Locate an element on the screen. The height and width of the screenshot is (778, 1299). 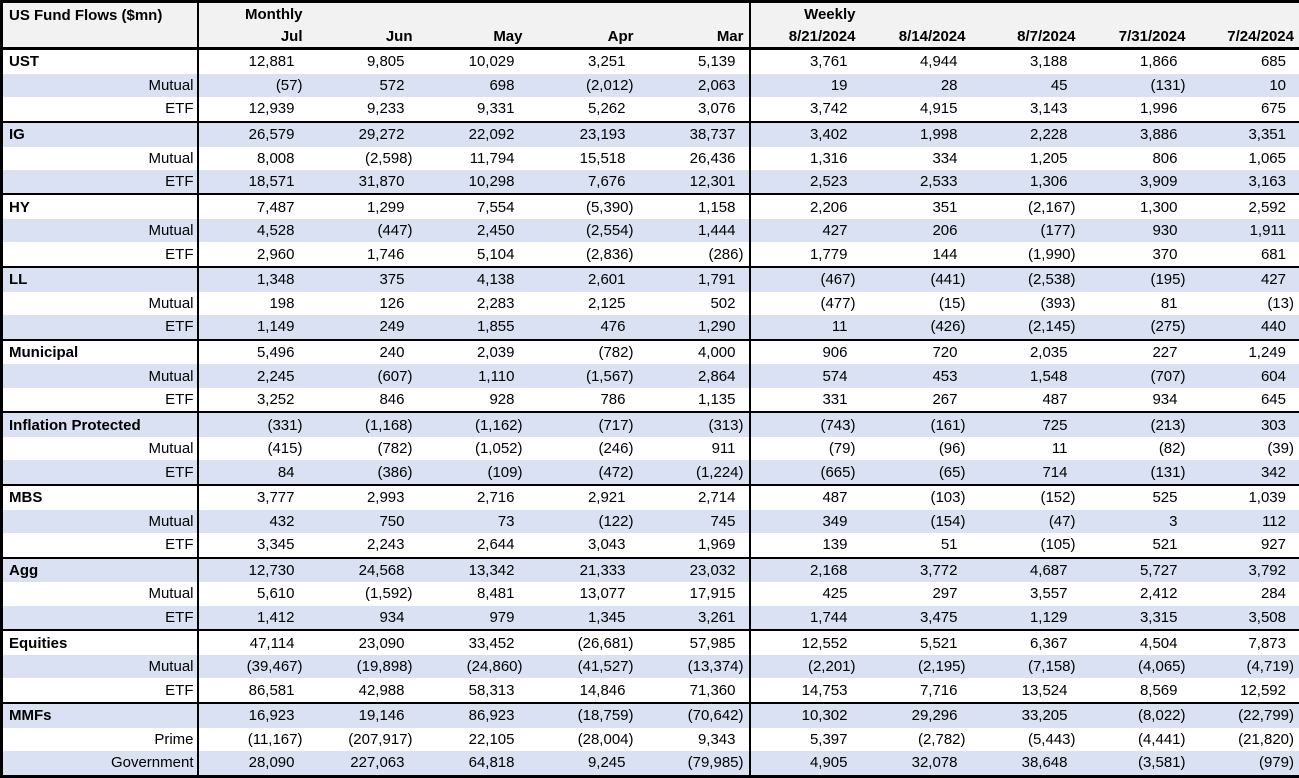
cell-value: 12,301 is located at coordinates (694, 182).